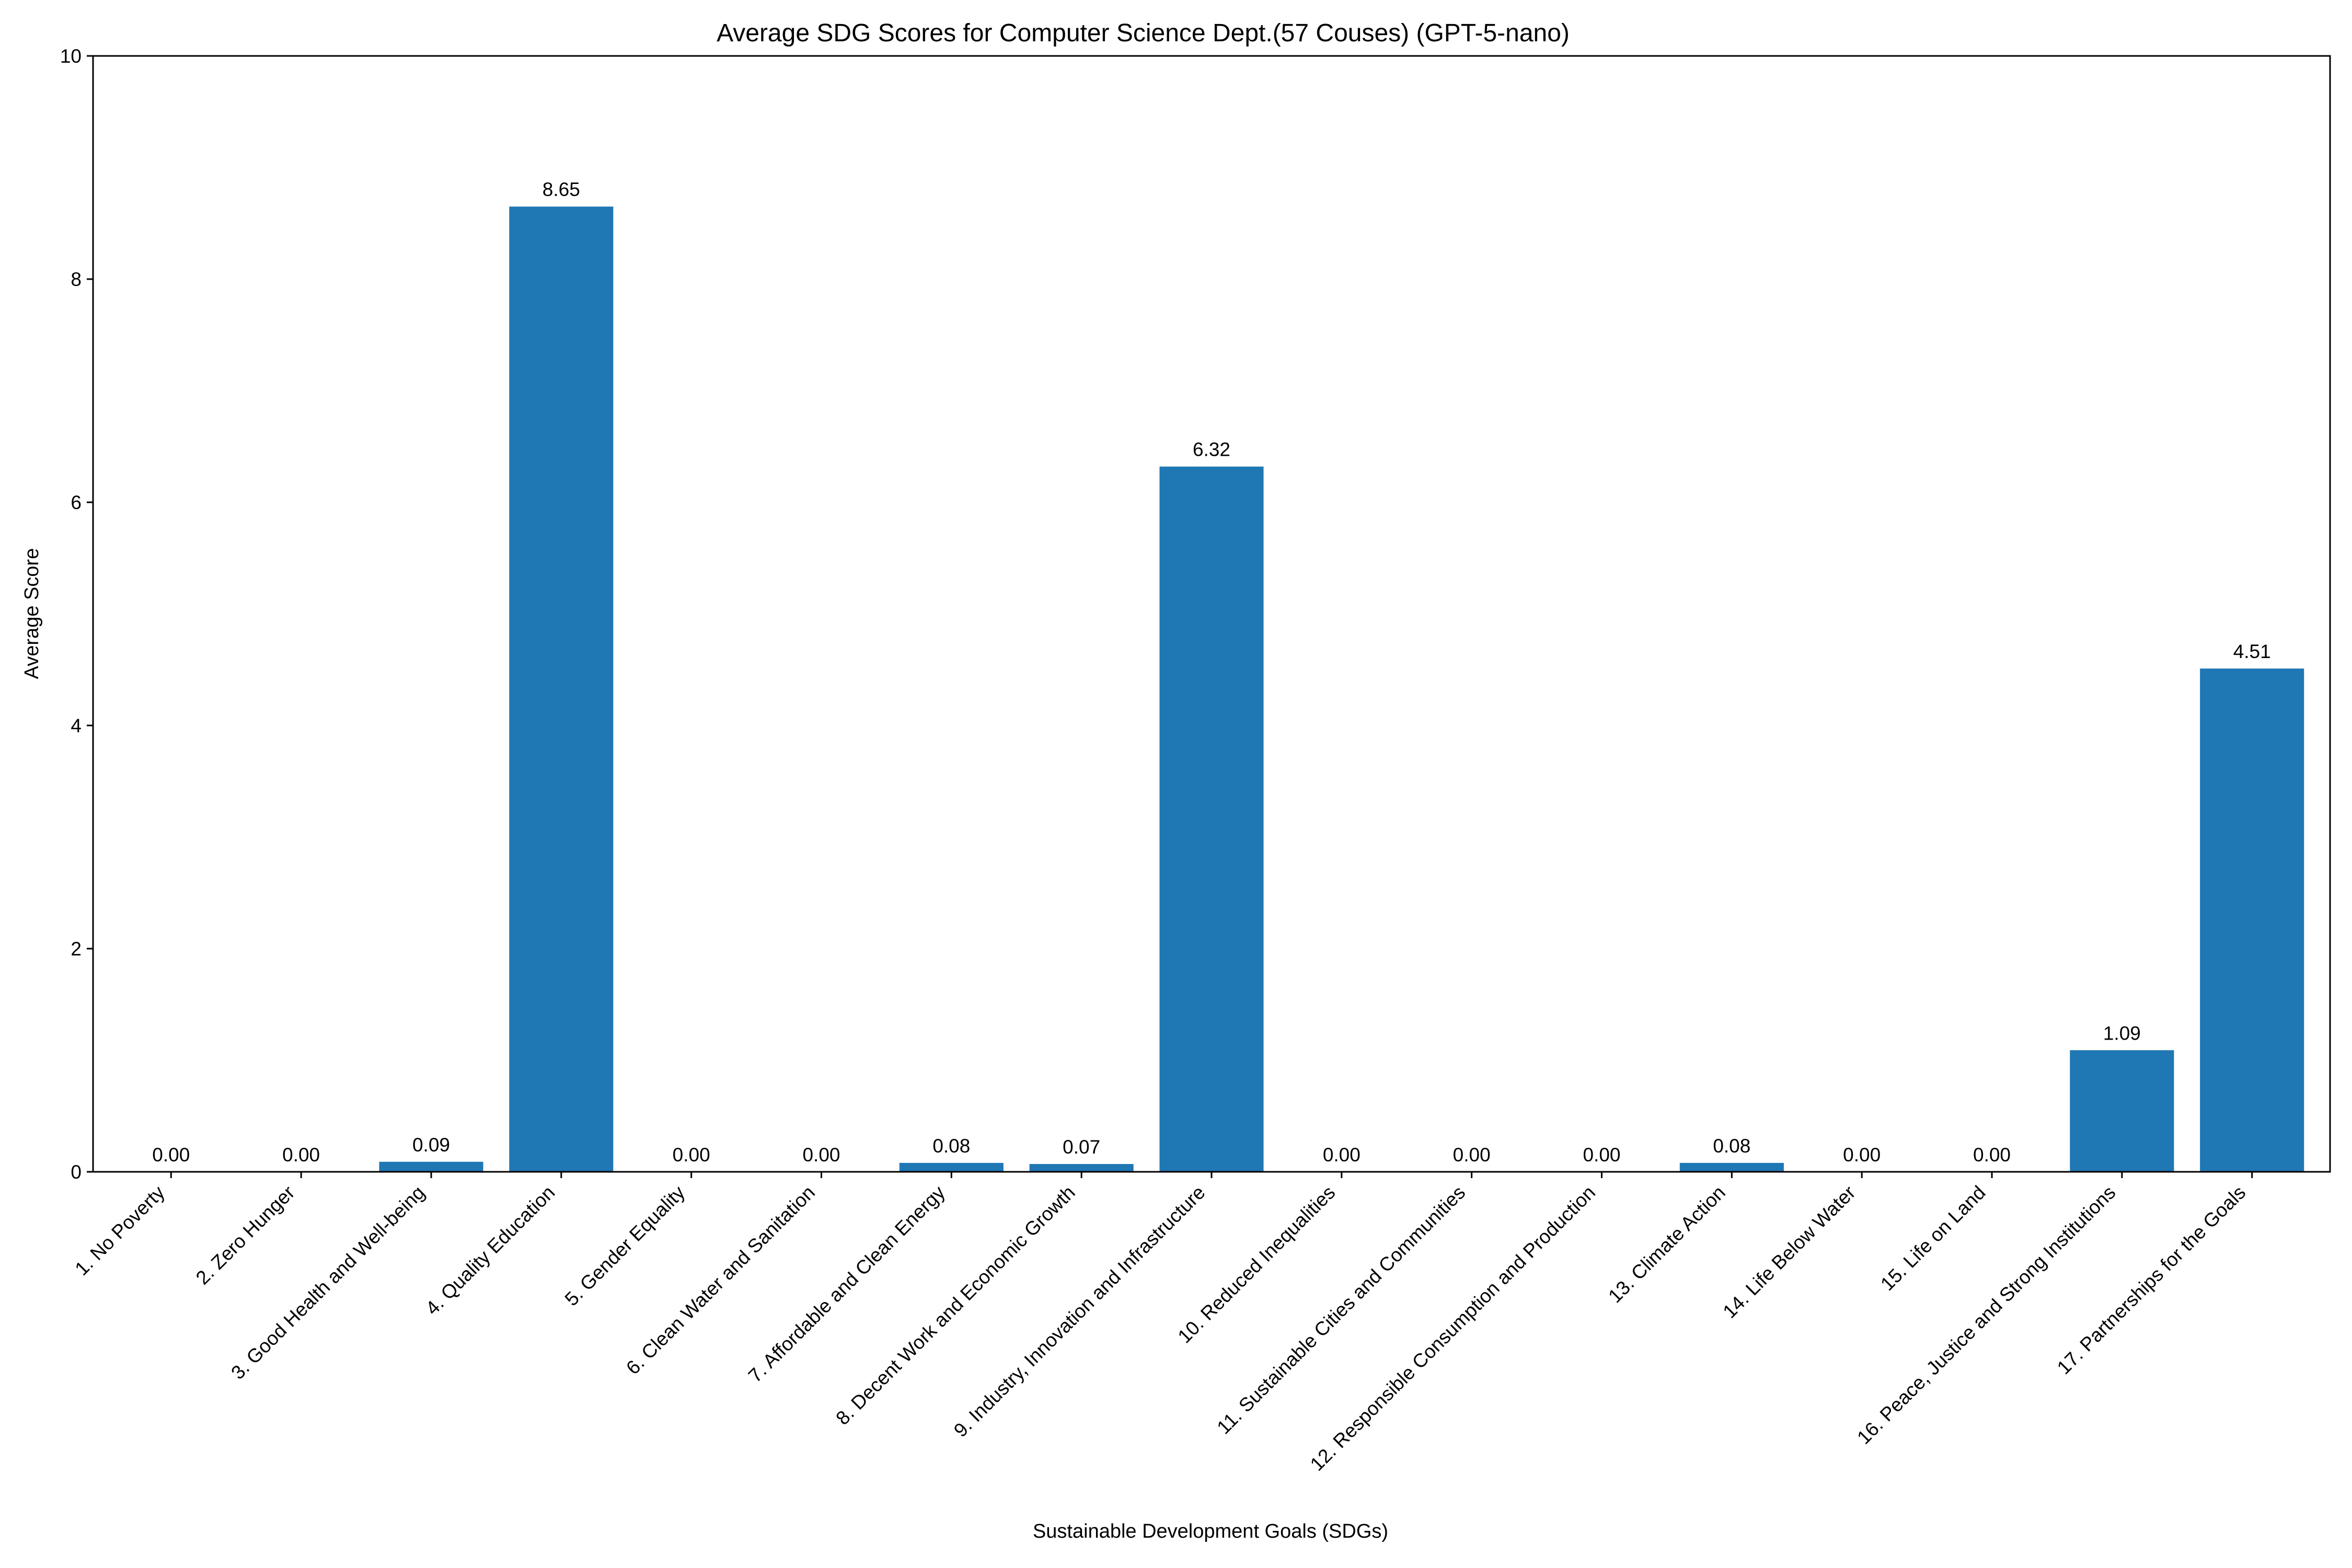 The width and height of the screenshot is (2352, 1568). I want to click on y-tick-label: 4, so click(76, 725).